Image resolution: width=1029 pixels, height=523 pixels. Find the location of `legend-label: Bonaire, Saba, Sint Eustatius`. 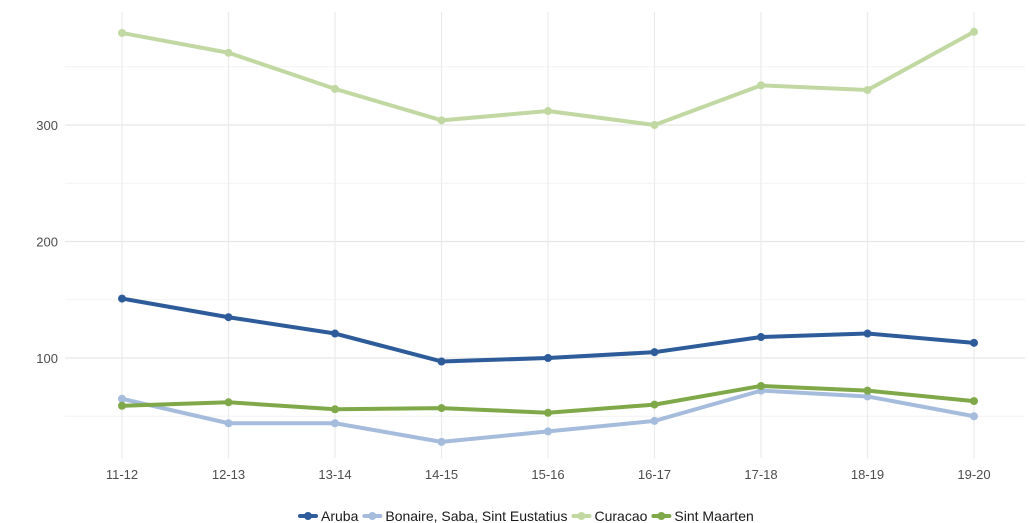

legend-label: Bonaire, Saba, Sint Eustatius is located at coordinates (476, 515).